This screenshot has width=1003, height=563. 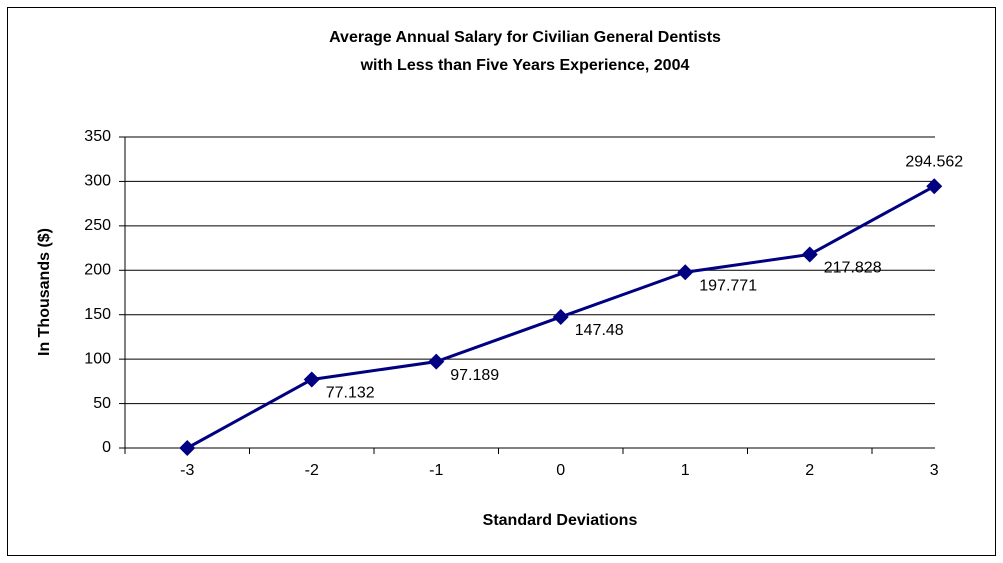 What do you see at coordinates (436, 470) in the screenshot?
I see `x-tick-label: -1` at bounding box center [436, 470].